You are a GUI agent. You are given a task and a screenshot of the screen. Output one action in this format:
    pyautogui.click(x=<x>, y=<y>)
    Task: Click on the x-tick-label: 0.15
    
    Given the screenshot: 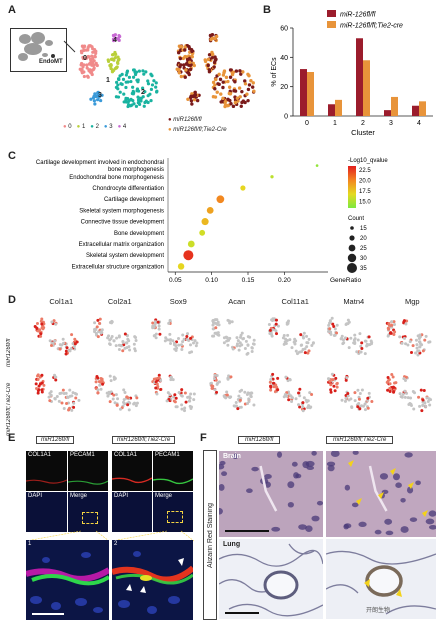 What is the action you would take?
    pyautogui.click(x=248, y=280)
    